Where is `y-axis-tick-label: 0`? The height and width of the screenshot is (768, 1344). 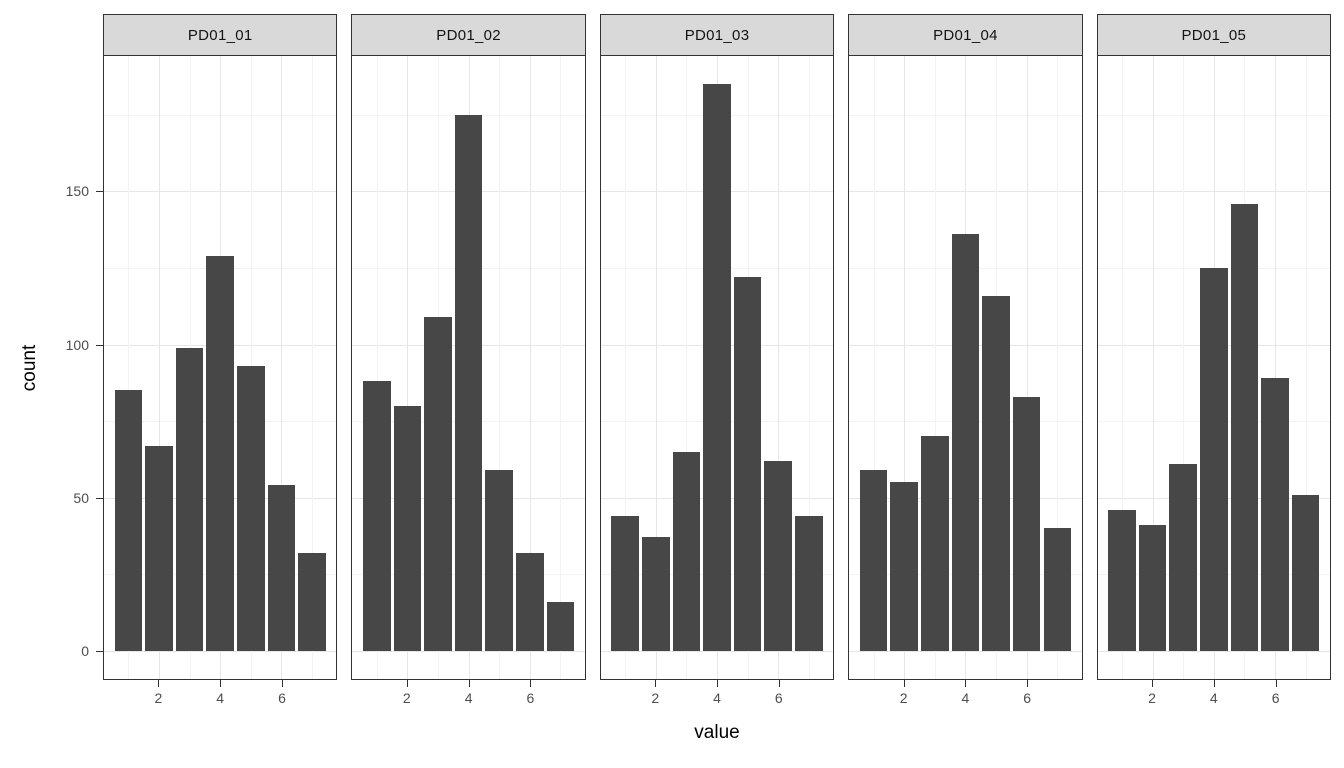 y-axis-tick-label: 0 is located at coordinates (85, 650).